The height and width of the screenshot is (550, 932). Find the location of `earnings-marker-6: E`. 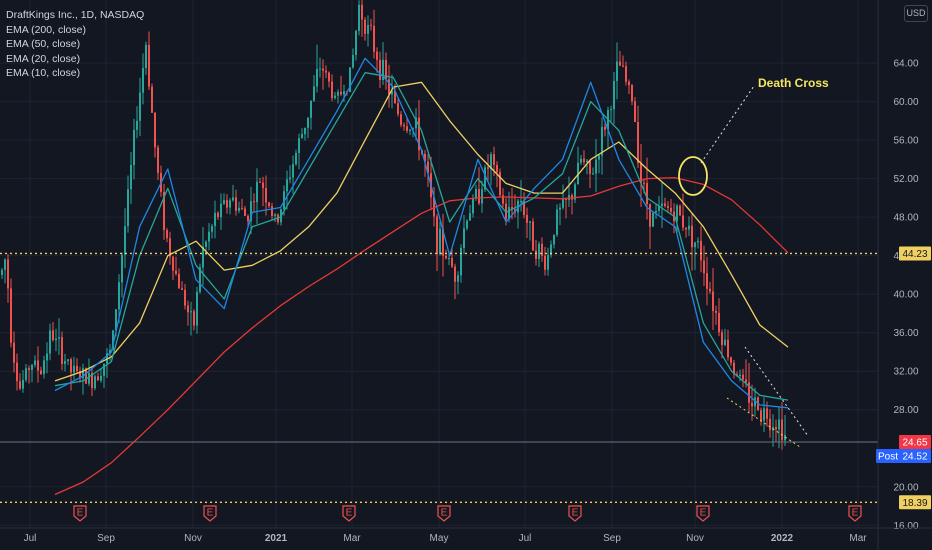

earnings-marker-6: E is located at coordinates (855, 513).